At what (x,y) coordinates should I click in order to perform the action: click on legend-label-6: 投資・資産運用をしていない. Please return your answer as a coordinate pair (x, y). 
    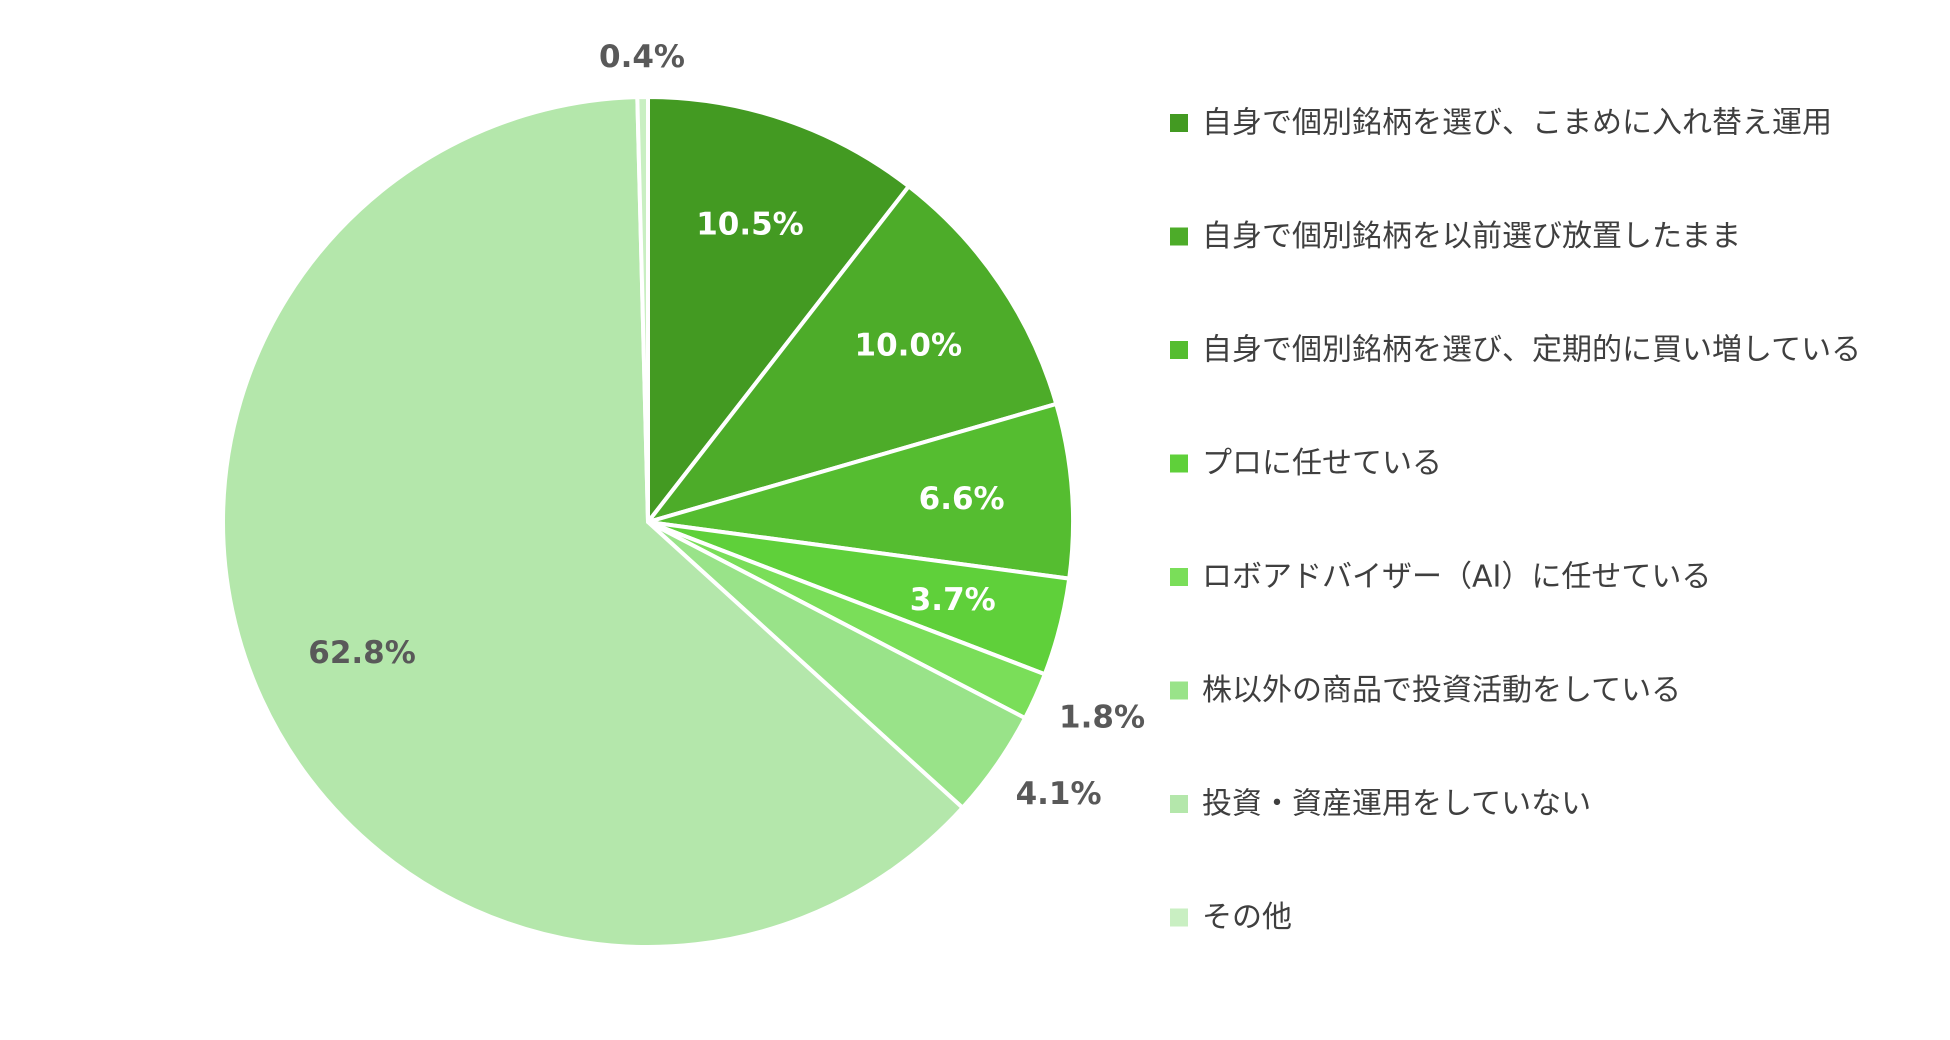
    Looking at the image, I should click on (1396, 804).